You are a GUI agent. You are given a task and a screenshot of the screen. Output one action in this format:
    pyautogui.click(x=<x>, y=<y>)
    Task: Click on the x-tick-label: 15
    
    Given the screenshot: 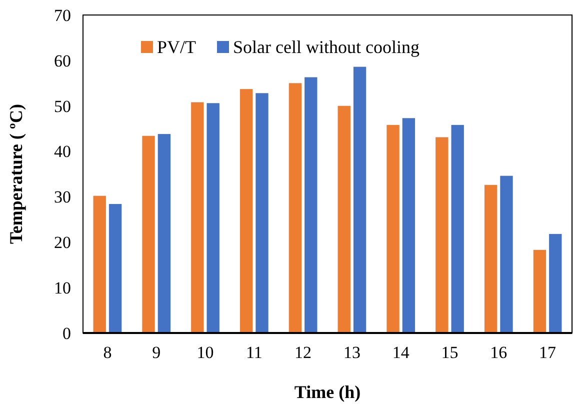 What is the action you would take?
    pyautogui.click(x=449, y=352)
    